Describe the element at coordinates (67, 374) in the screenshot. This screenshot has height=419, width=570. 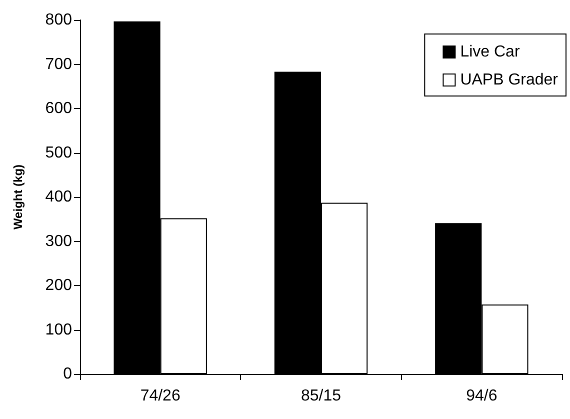
I see `y-tick-label: 0` at that location.